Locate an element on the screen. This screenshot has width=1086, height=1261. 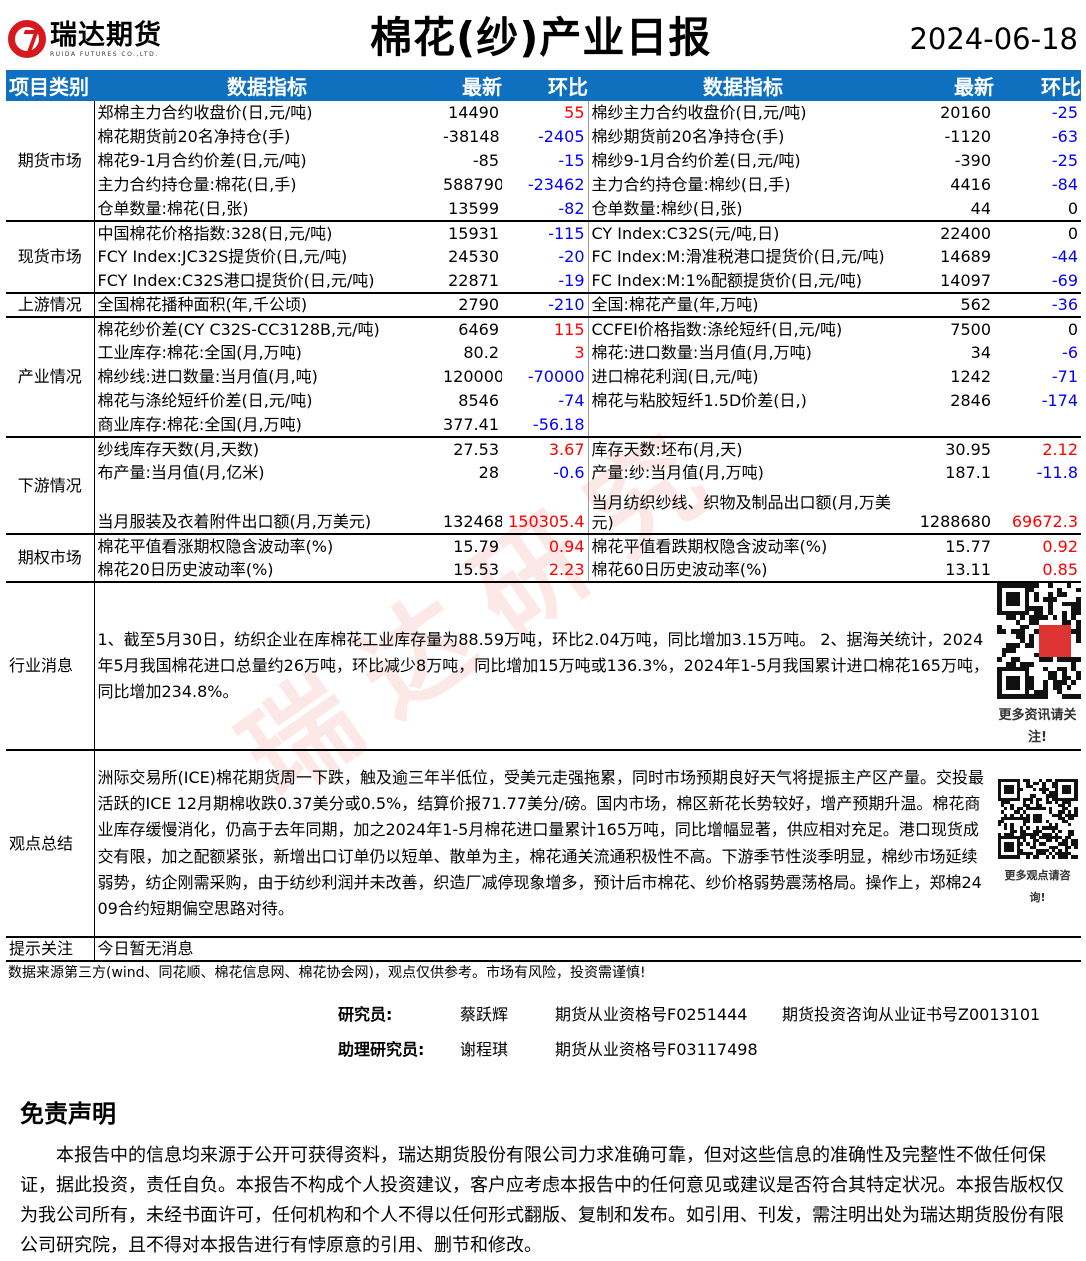
latest-value: -390 is located at coordinates (972, 160).